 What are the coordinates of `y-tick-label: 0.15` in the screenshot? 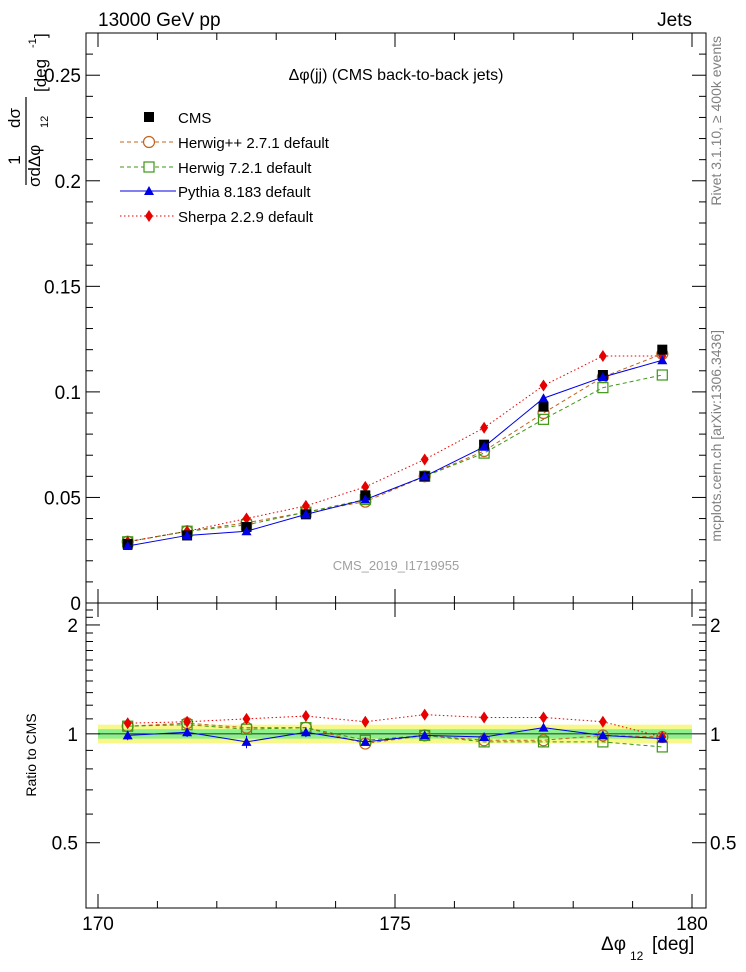 It's located at (62, 287).